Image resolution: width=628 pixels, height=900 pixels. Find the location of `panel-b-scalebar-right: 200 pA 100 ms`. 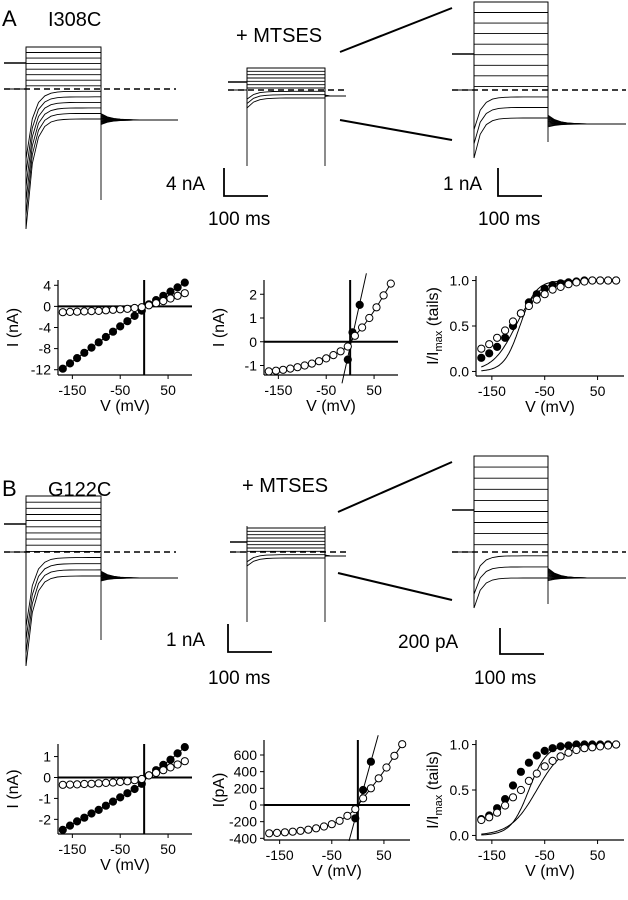

panel-b-scalebar-right: 200 pA 100 ms is located at coordinates (471, 658).